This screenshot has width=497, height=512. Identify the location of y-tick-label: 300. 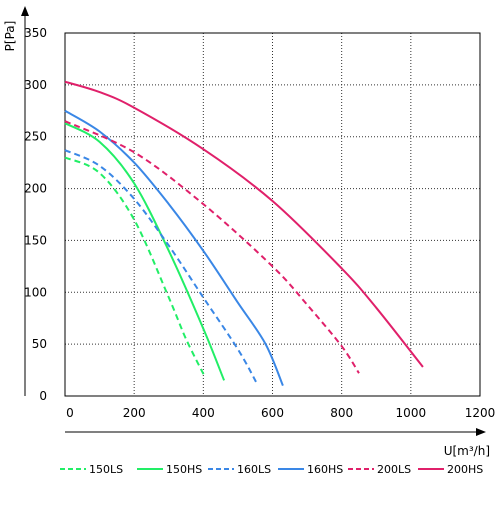
(35, 85).